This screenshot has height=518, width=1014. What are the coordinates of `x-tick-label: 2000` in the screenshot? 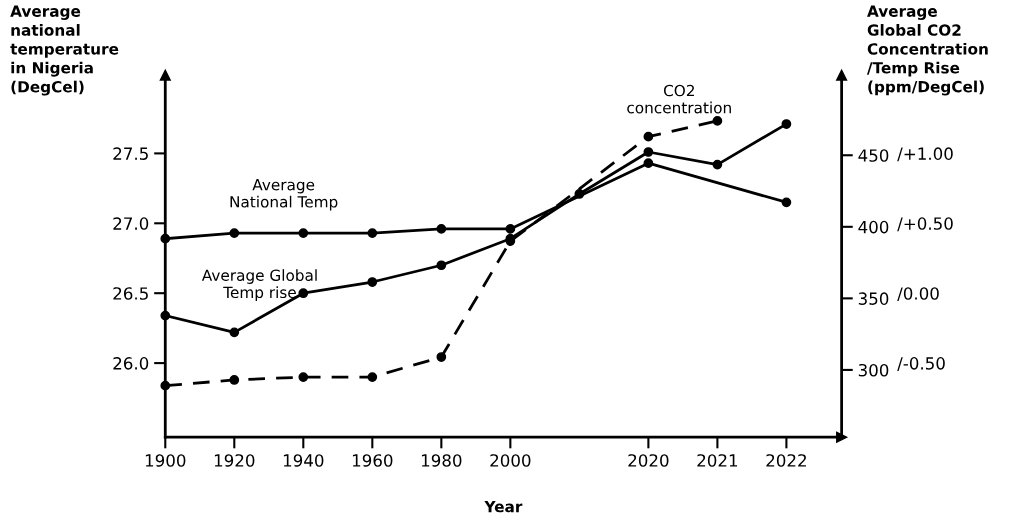 It's located at (510, 460).